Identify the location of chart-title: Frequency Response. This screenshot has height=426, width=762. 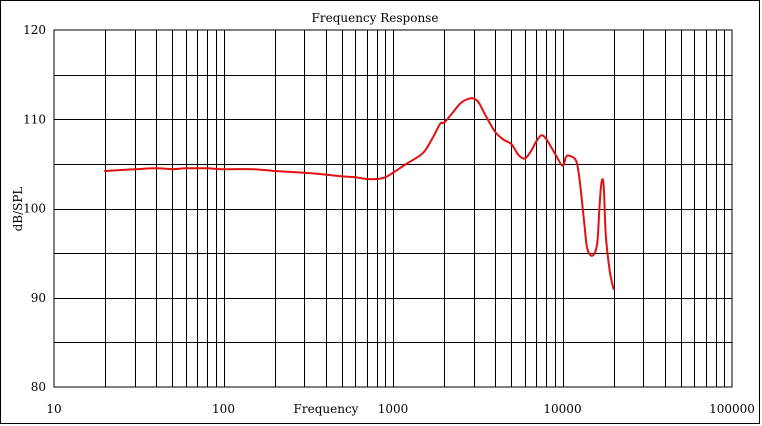
(375, 18).